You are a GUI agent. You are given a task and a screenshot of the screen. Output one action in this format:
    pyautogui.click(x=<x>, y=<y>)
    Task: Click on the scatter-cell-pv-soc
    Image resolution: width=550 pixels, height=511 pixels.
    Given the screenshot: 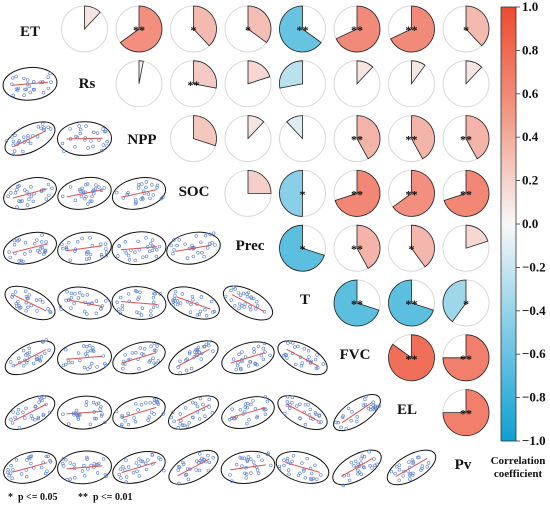 What is the action you would take?
    pyautogui.click(x=193, y=467)
    